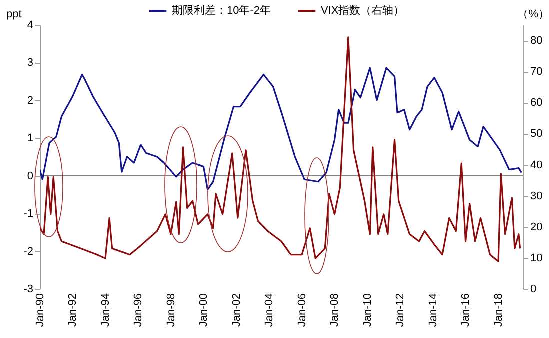 Image resolution: width=549 pixels, height=338 pixels. Describe the element at coordinates (536, 227) in the screenshot. I see `y2-tick-label: 20` at that location.